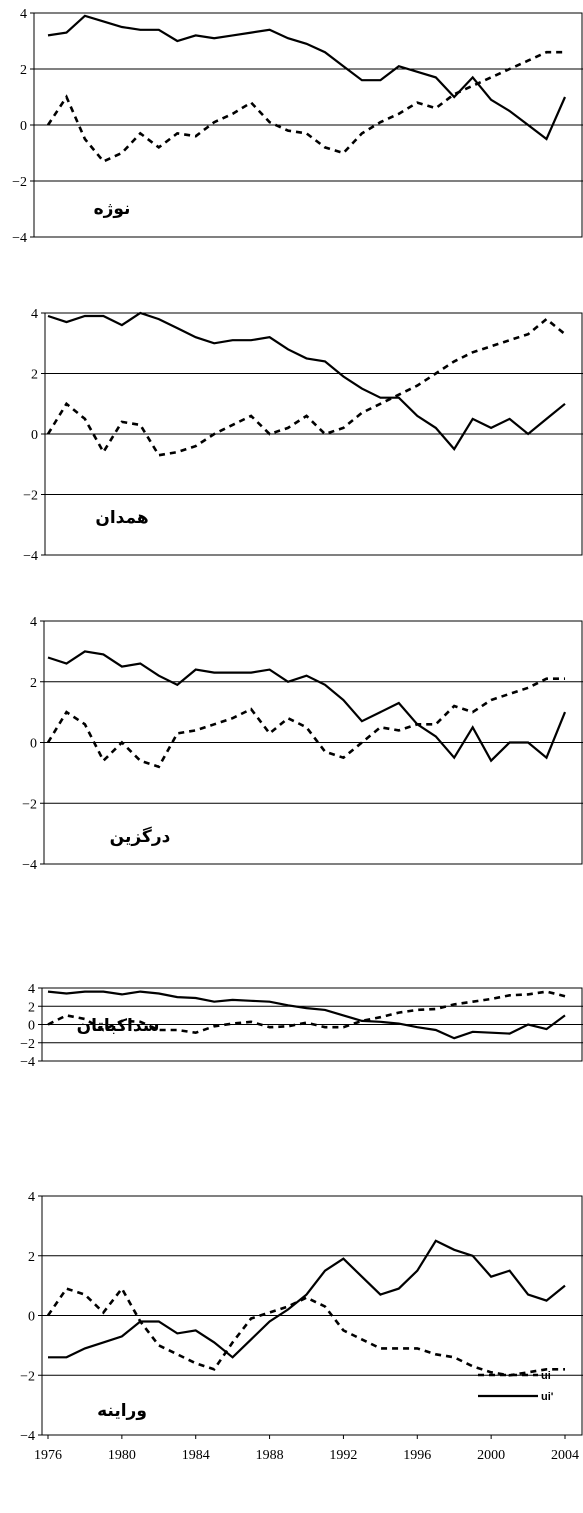  What do you see at coordinates (122, 1411) in the screenshot?
I see `station-name: وراينه` at bounding box center [122, 1411].